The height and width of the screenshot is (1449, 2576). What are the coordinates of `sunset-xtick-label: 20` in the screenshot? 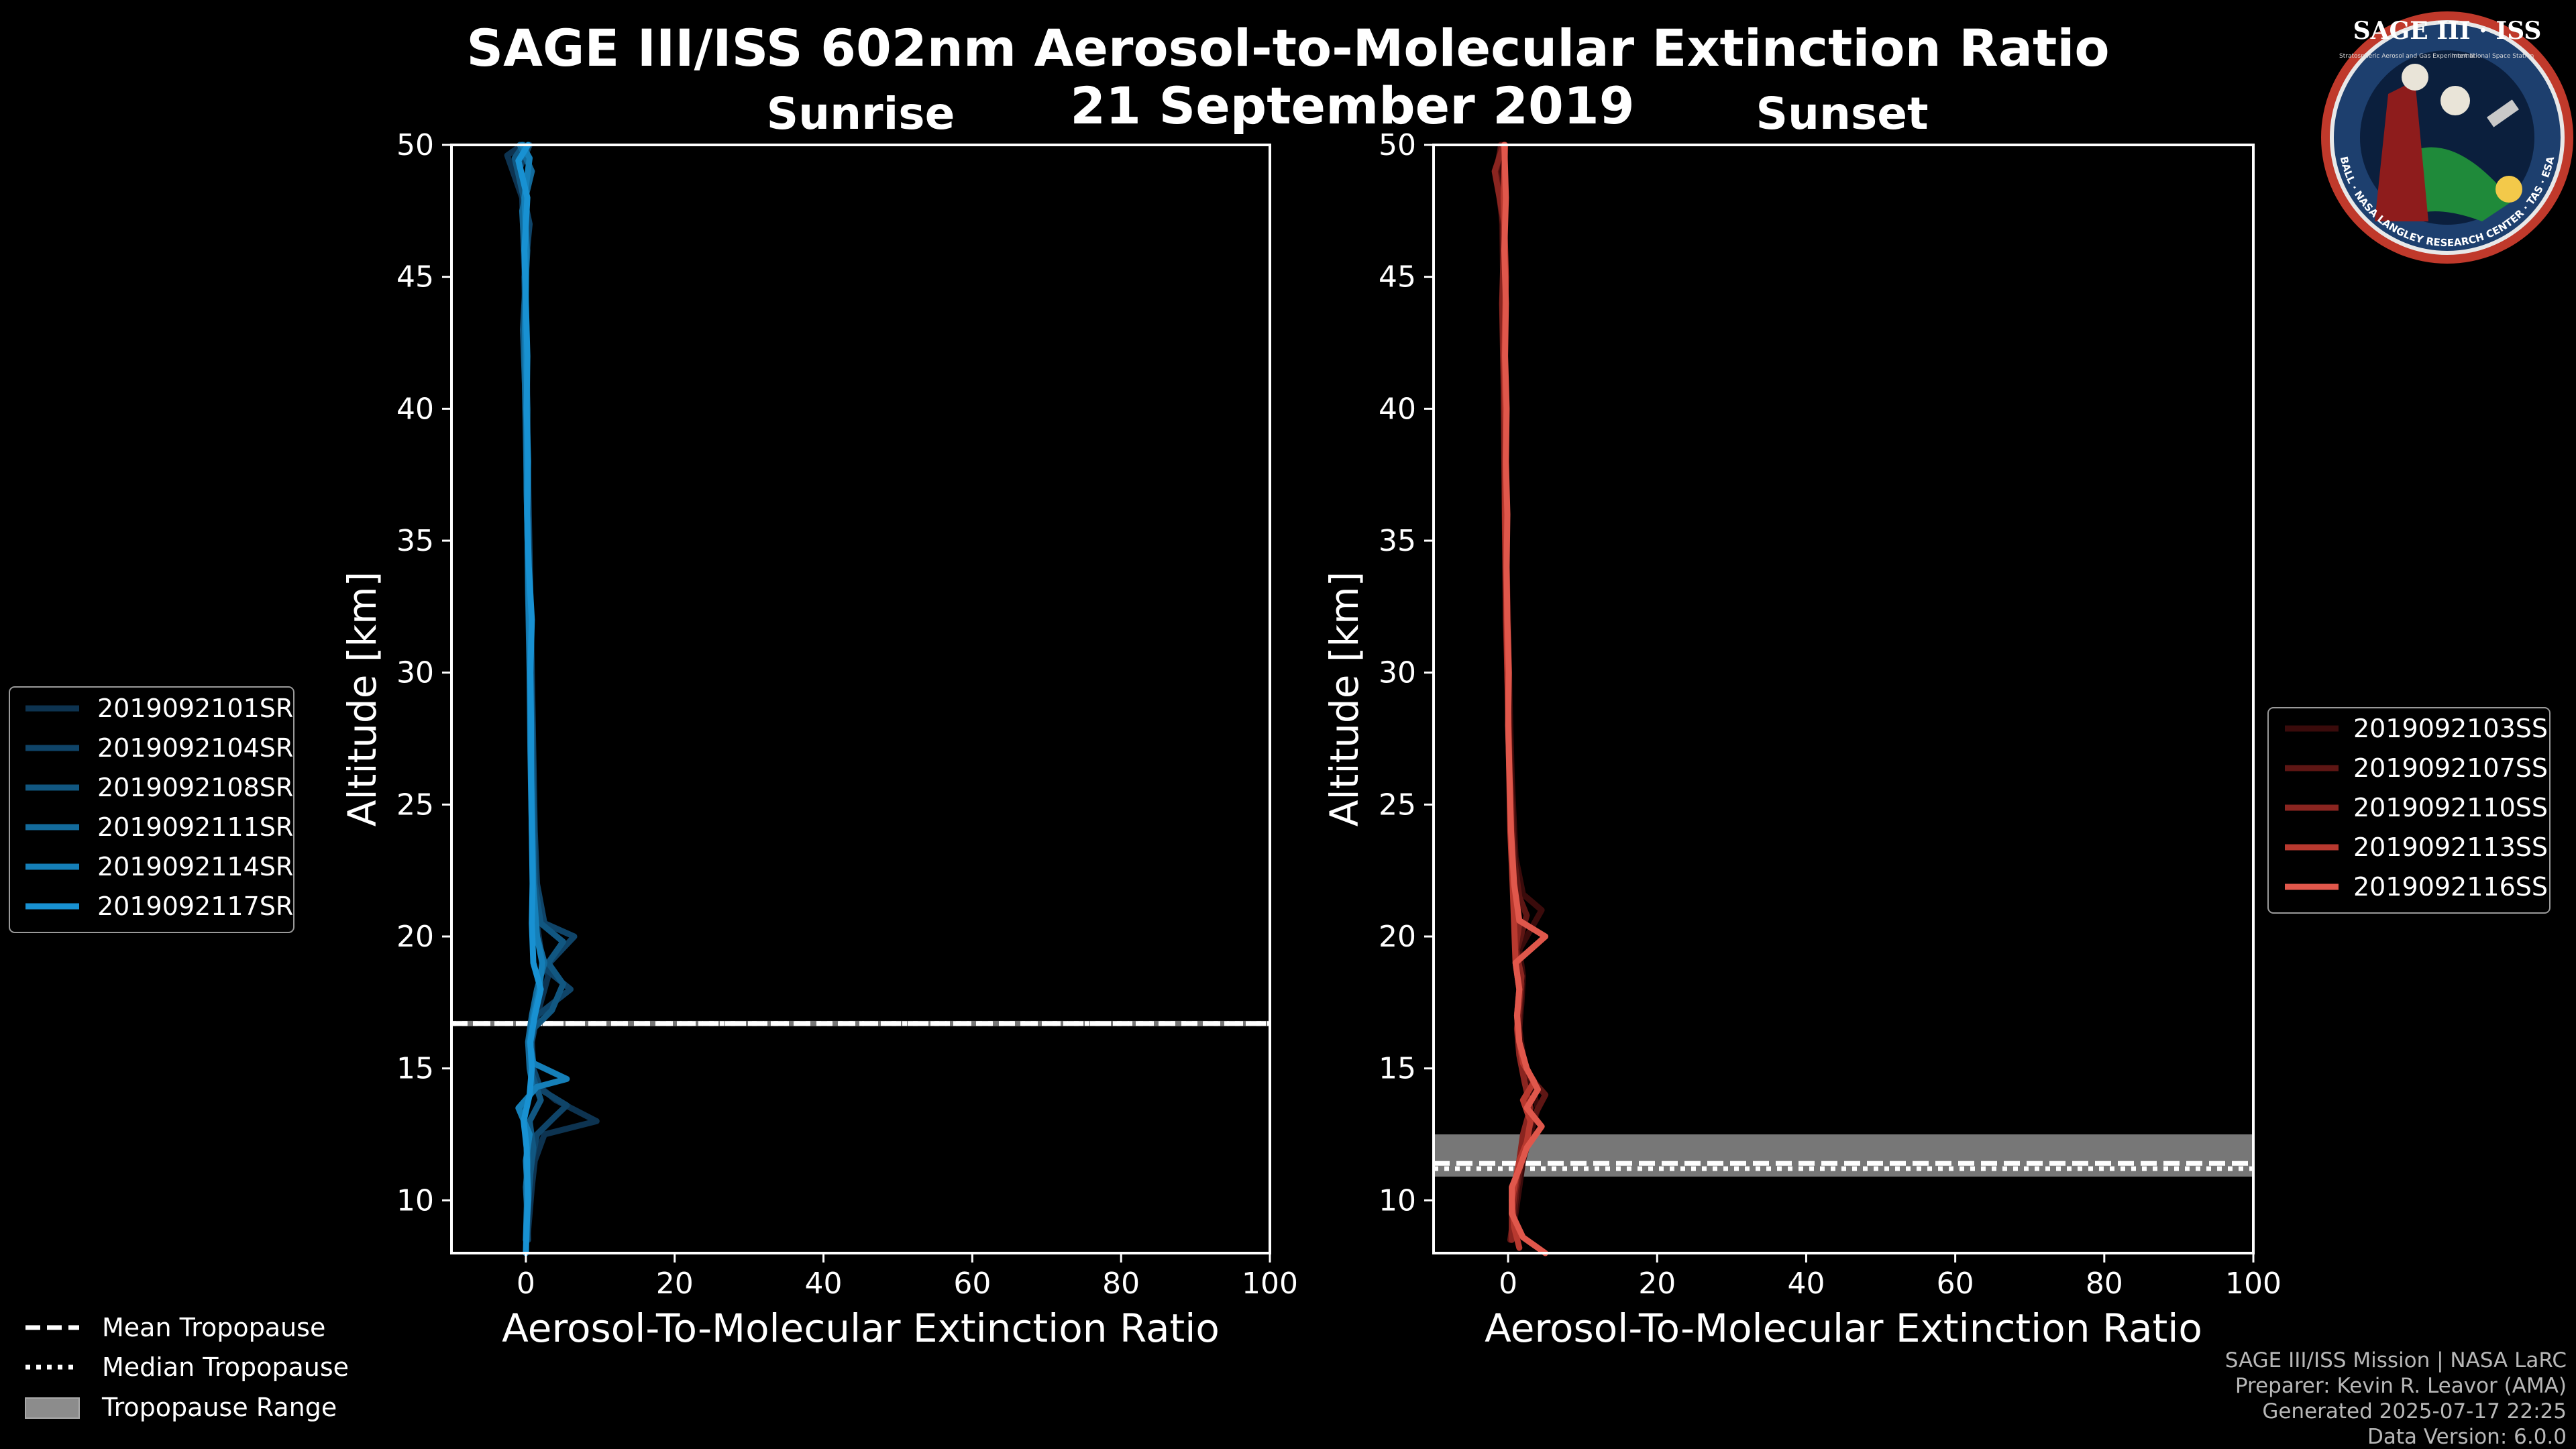 It's located at (1657, 1284).